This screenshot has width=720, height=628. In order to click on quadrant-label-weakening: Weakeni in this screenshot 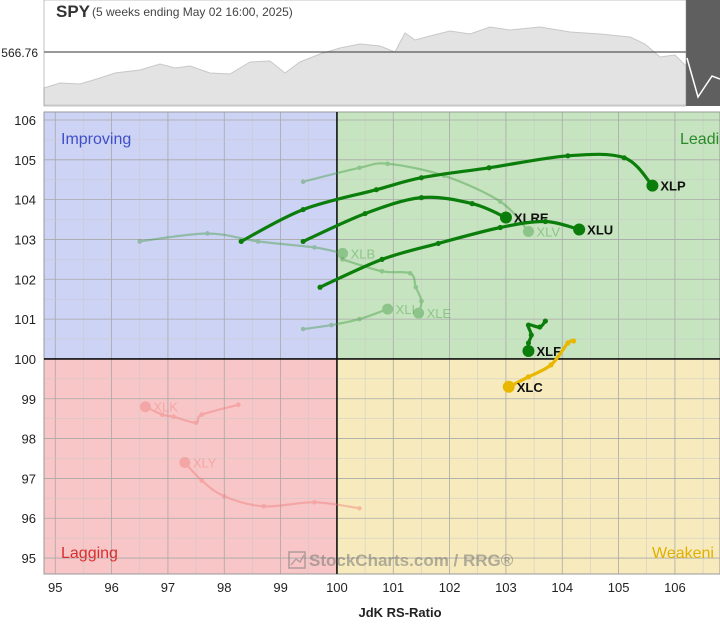, I will do `click(683, 553)`.